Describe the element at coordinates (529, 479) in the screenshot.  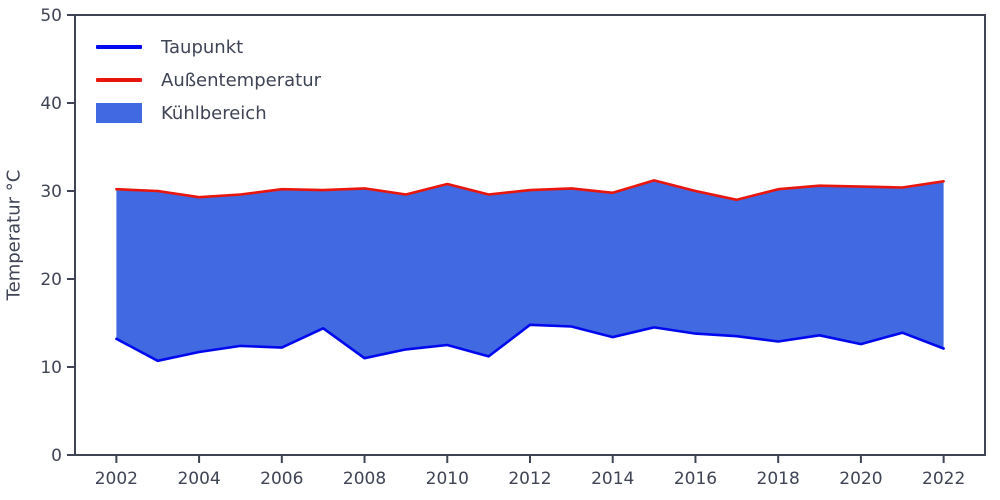
I see `x-tick-label: 2012` at that location.